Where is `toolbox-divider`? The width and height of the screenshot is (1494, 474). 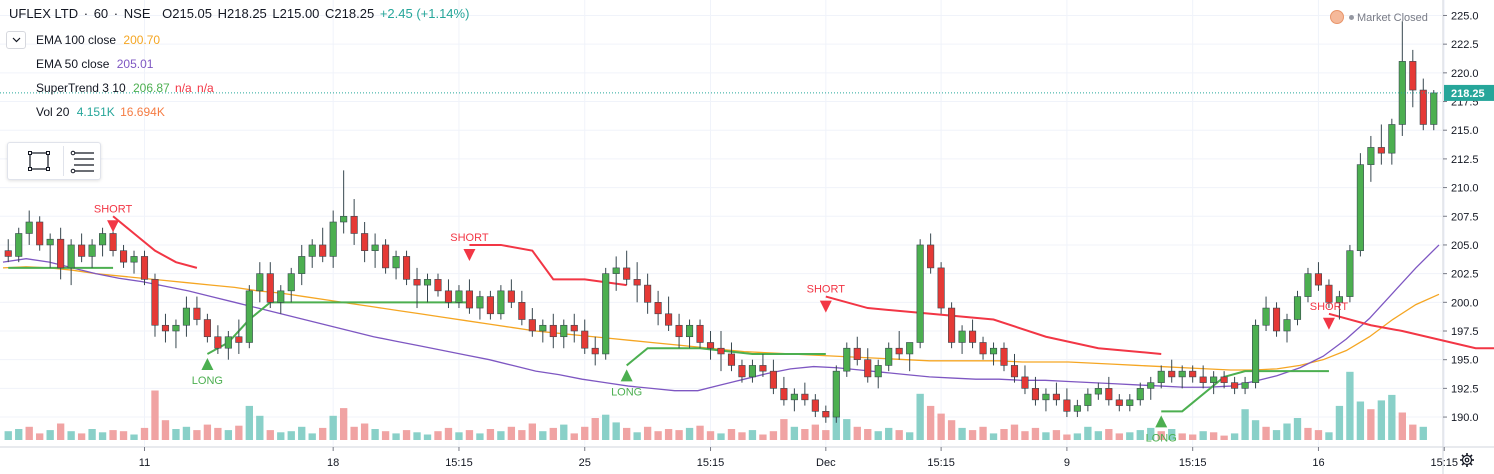
toolbox-divider is located at coordinates (63, 161).